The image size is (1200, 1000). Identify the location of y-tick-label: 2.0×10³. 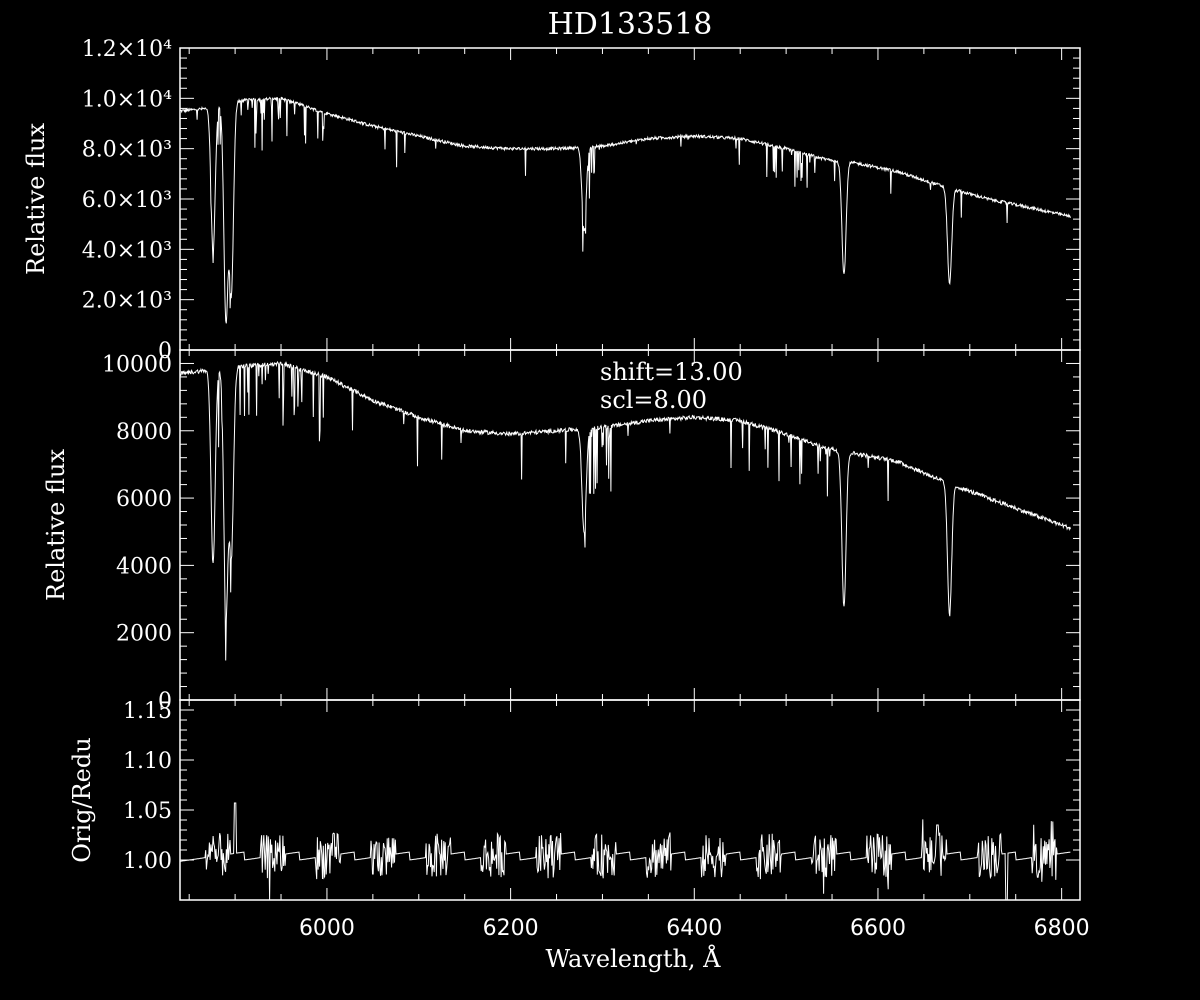
(127, 301).